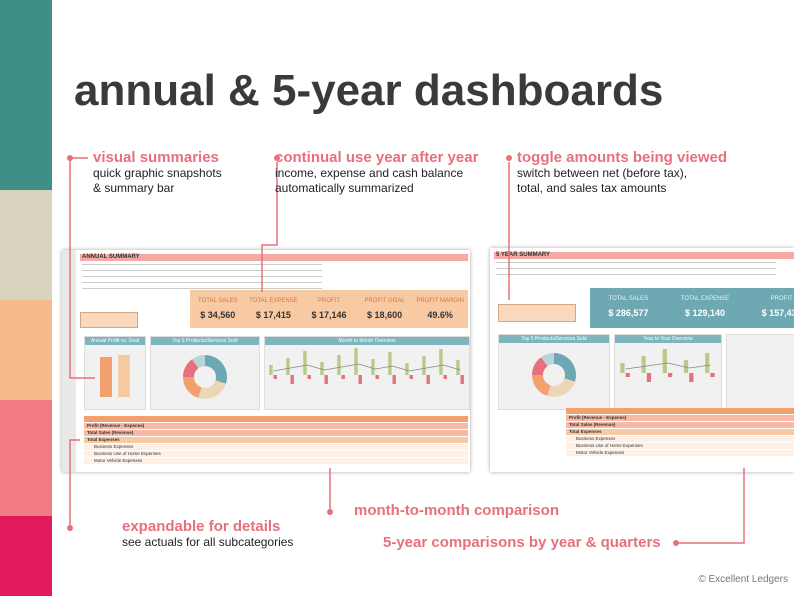 This screenshot has height=596, width=794. Describe the element at coordinates (26, 350) in the screenshot. I see `stripe-orange` at that location.